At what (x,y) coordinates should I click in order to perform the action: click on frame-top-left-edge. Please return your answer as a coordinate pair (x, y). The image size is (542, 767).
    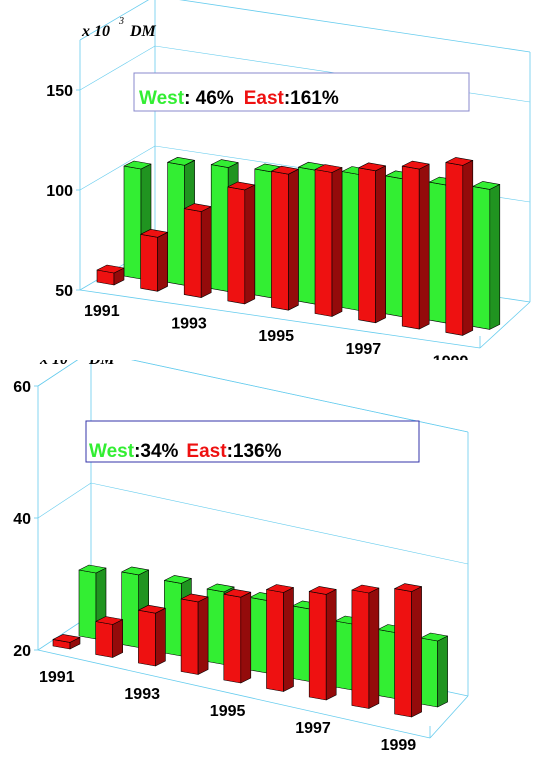
    Looking at the image, I should click on (114, 20).